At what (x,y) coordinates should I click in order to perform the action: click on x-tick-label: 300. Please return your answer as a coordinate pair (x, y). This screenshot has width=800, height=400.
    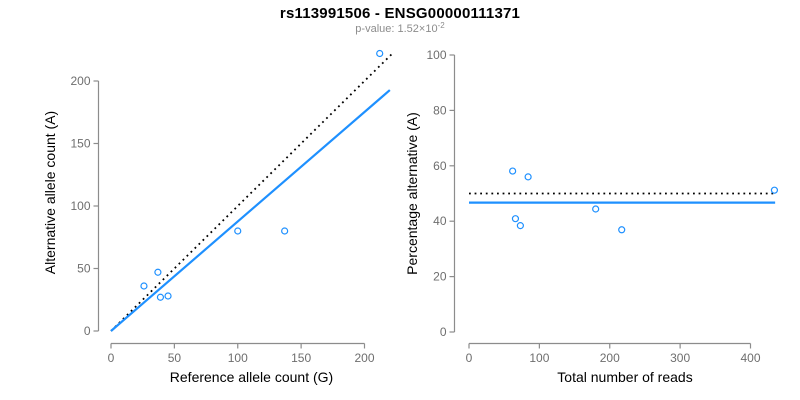
    Looking at the image, I should click on (680, 358).